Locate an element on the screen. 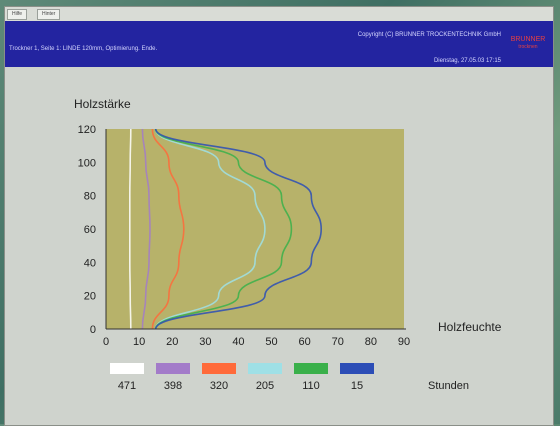 This screenshot has width=560, height=426. x-tick-labels: 0 10 20 30 40 50 60 70 80 90 is located at coordinates (256, 342).